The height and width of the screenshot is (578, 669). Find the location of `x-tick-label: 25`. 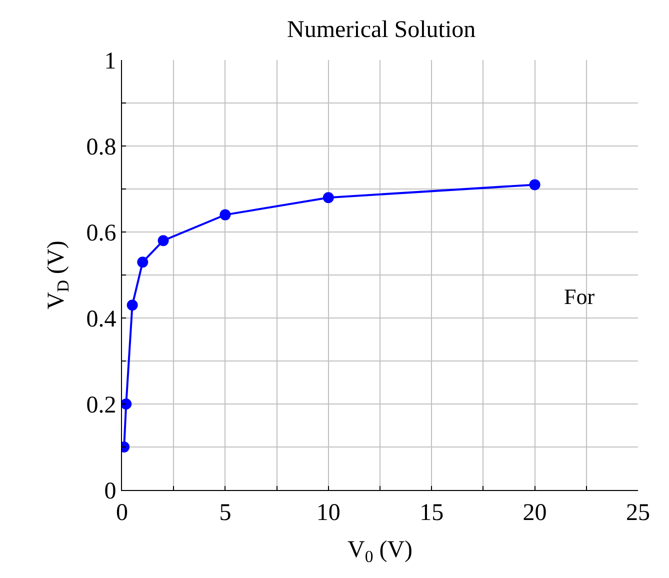

x-tick-label: 25 is located at coordinates (638, 513).